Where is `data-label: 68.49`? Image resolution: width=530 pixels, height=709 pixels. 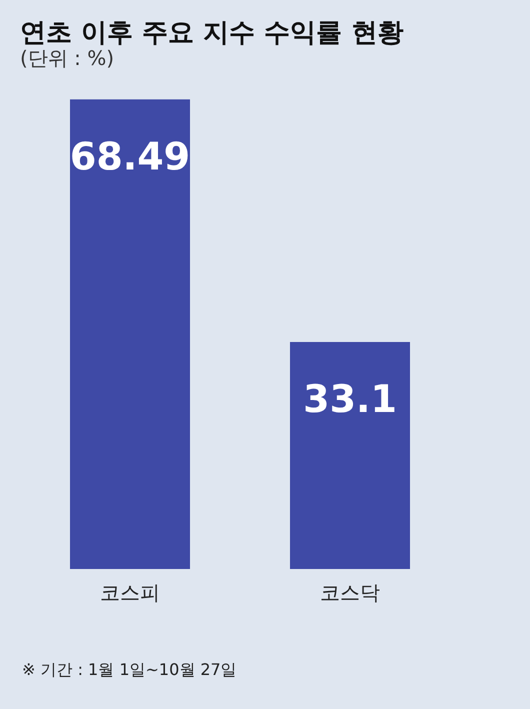
data-label: 68.49 is located at coordinates (130, 156).